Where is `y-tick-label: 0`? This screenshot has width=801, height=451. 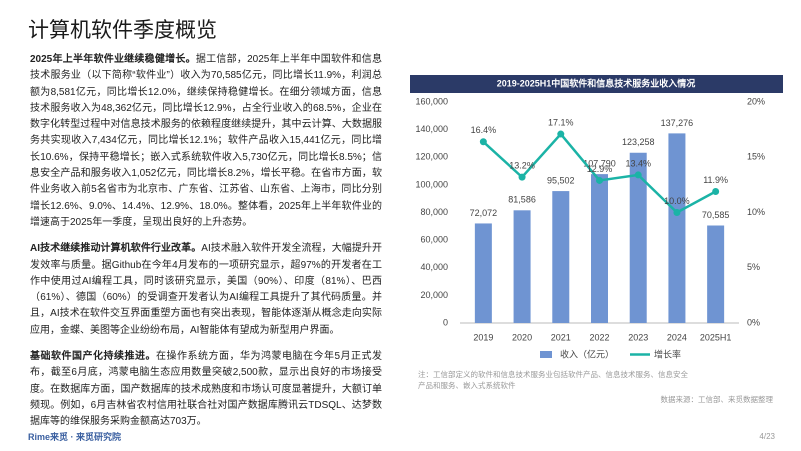
y-tick-label: 0 is located at coordinates (445, 322).